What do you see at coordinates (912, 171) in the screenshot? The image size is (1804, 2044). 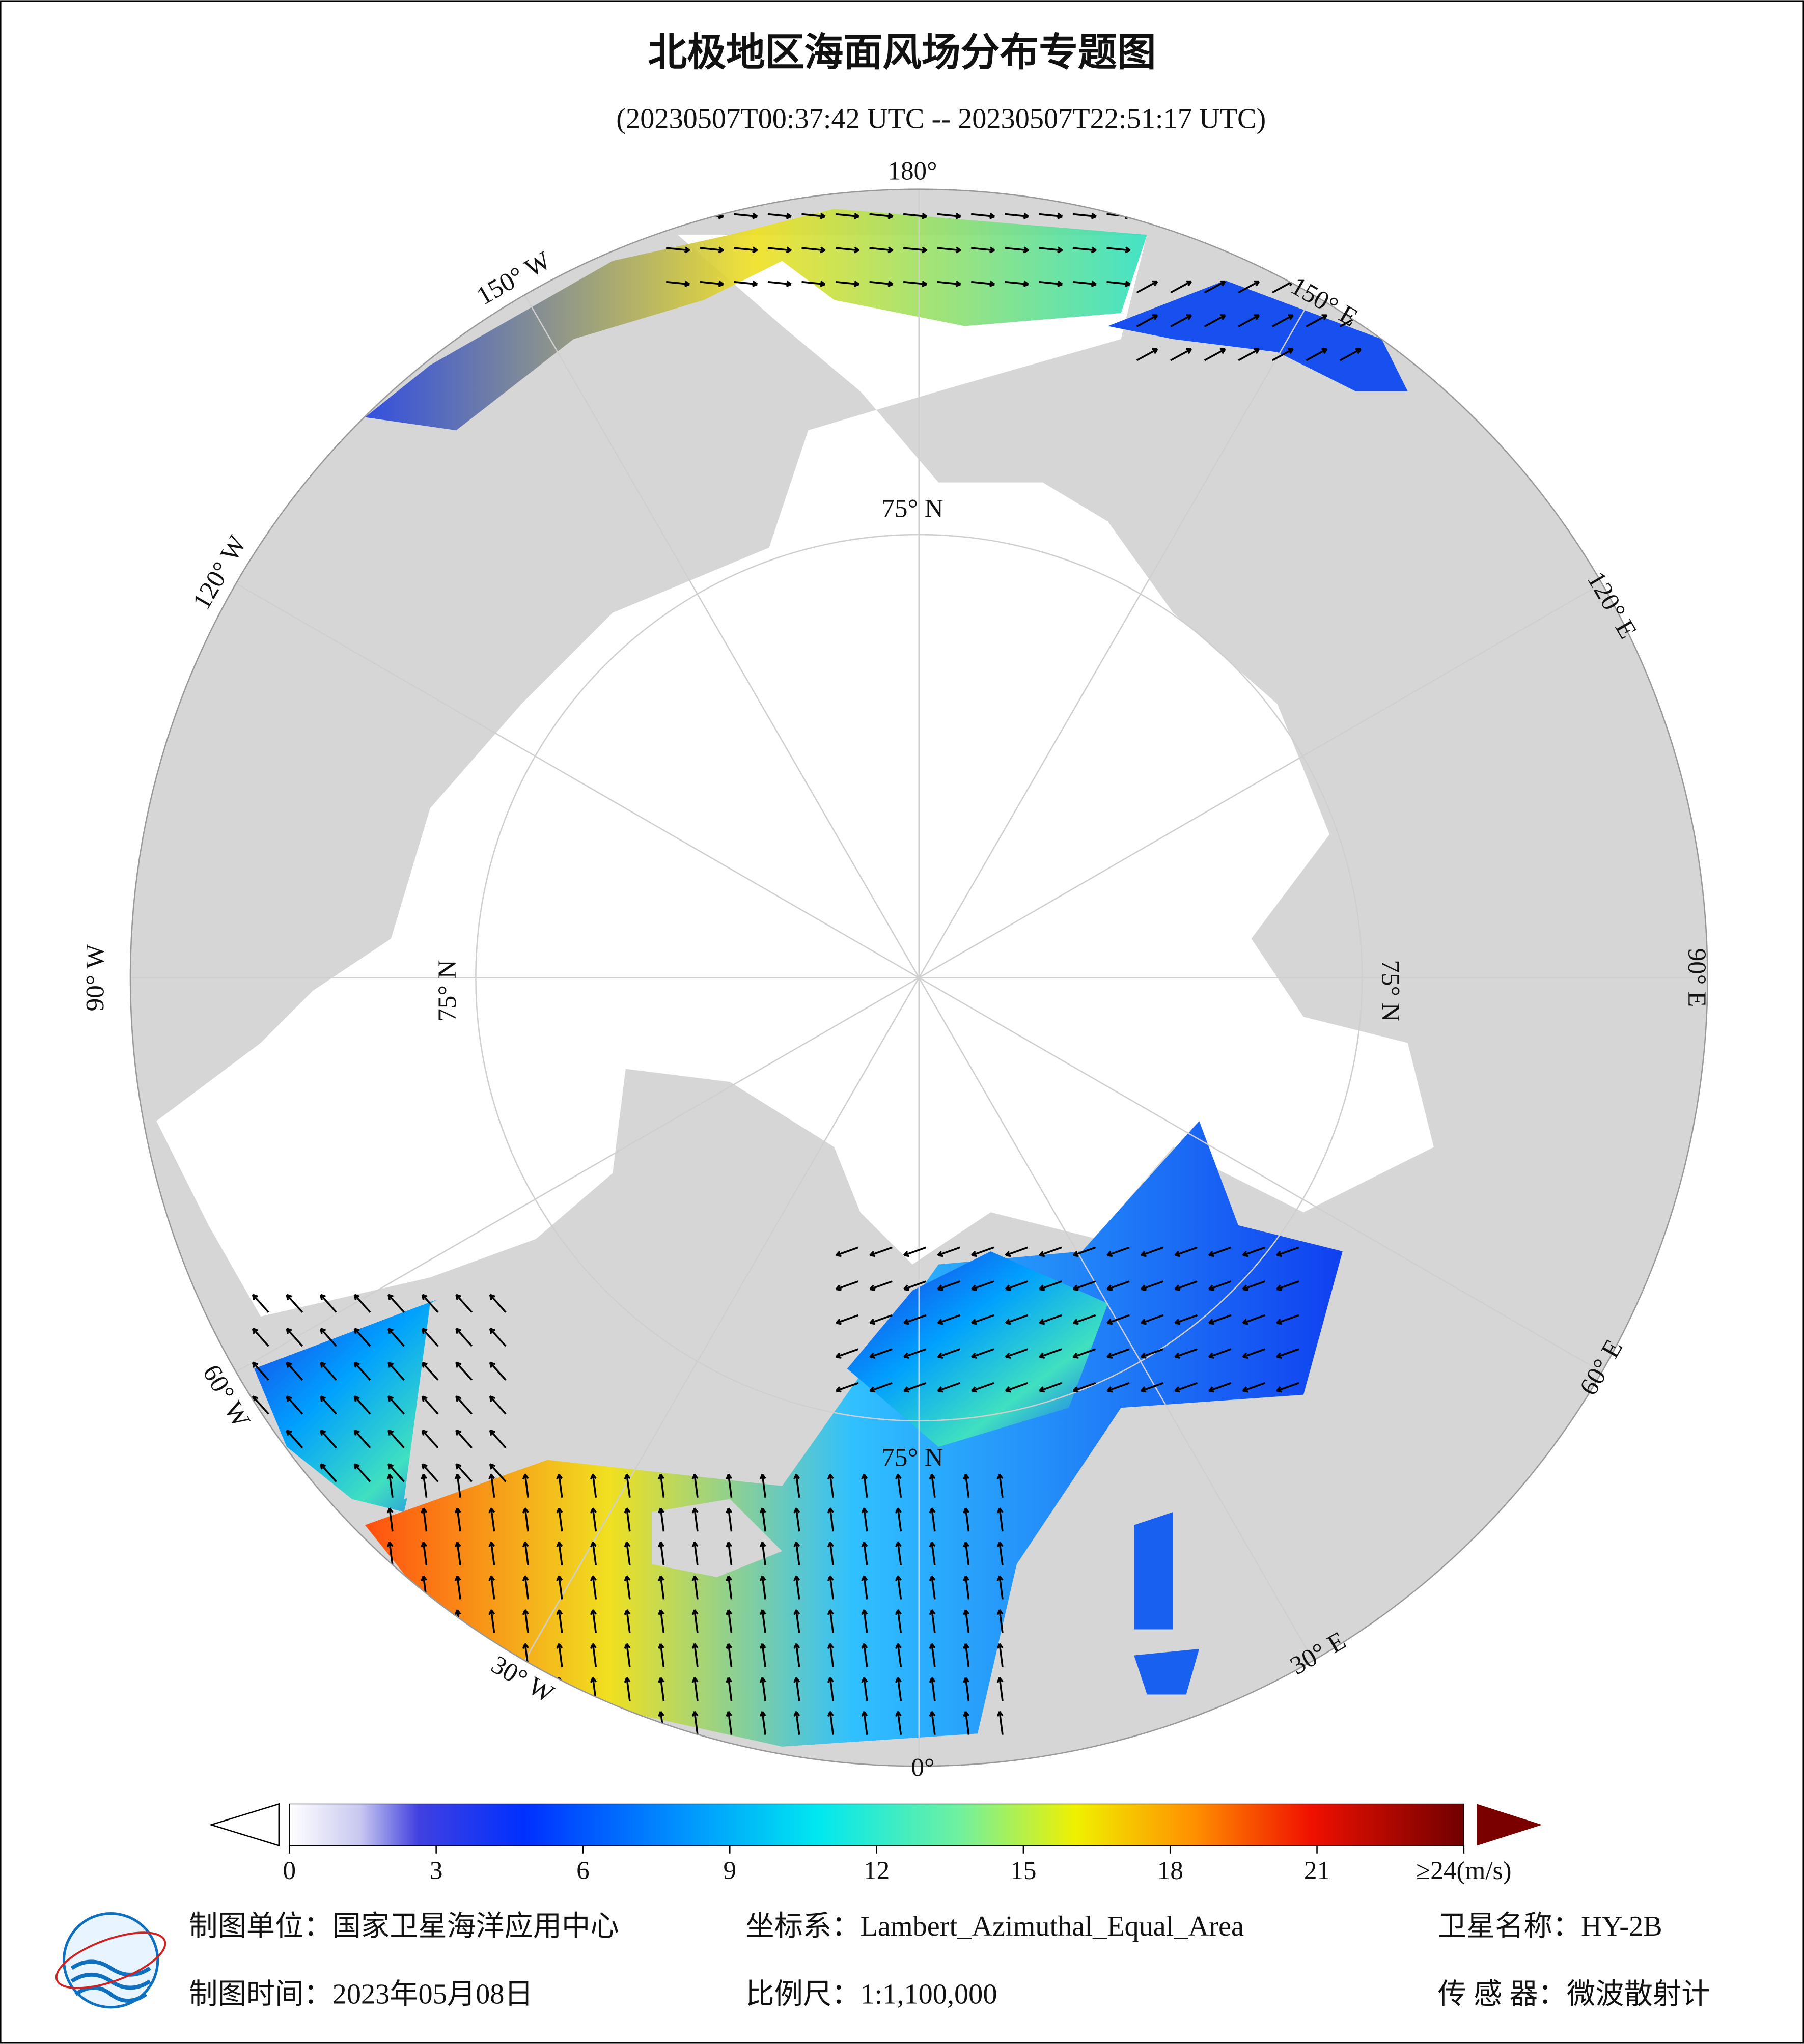 I see `graticule-label: 180°` at bounding box center [912, 171].